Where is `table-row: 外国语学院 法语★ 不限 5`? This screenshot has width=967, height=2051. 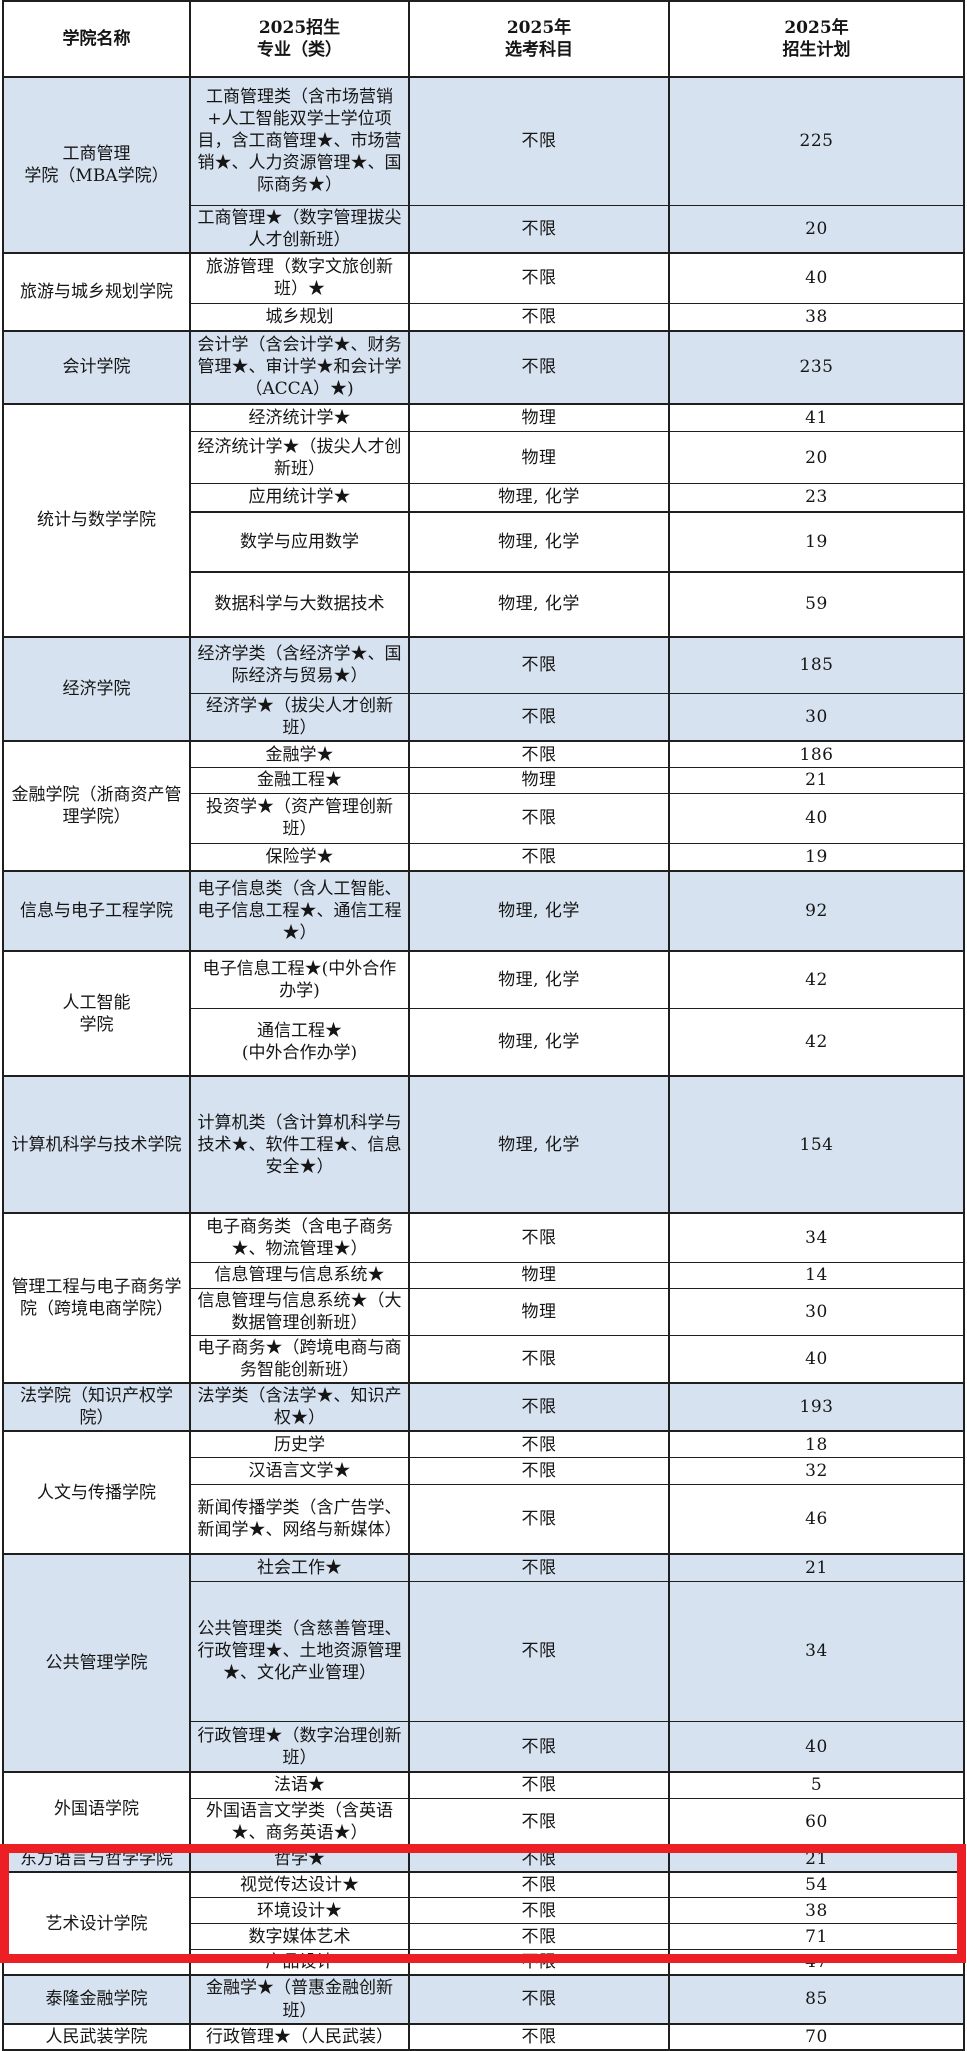 table-row: 外国语学院 法语★ 不限 5 is located at coordinates (483, 1809).